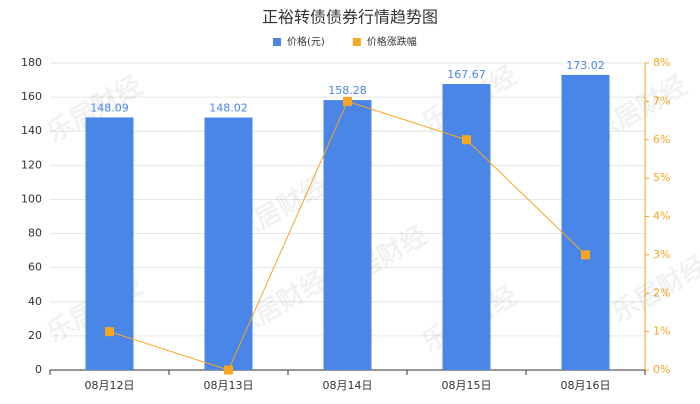 The width and height of the screenshot is (700, 404). Describe the element at coordinates (228, 108) in the screenshot. I see `value-label: 148.02` at that location.